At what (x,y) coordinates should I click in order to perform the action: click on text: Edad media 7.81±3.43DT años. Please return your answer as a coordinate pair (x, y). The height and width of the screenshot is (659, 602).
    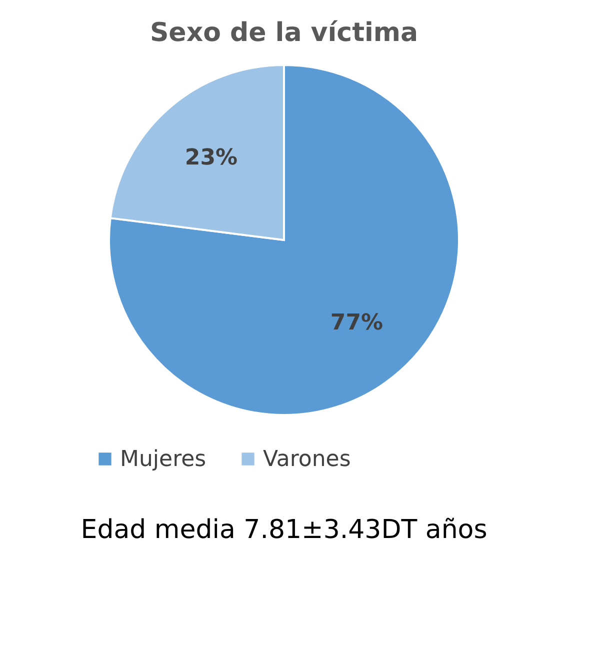
    Looking at the image, I should click on (284, 530).